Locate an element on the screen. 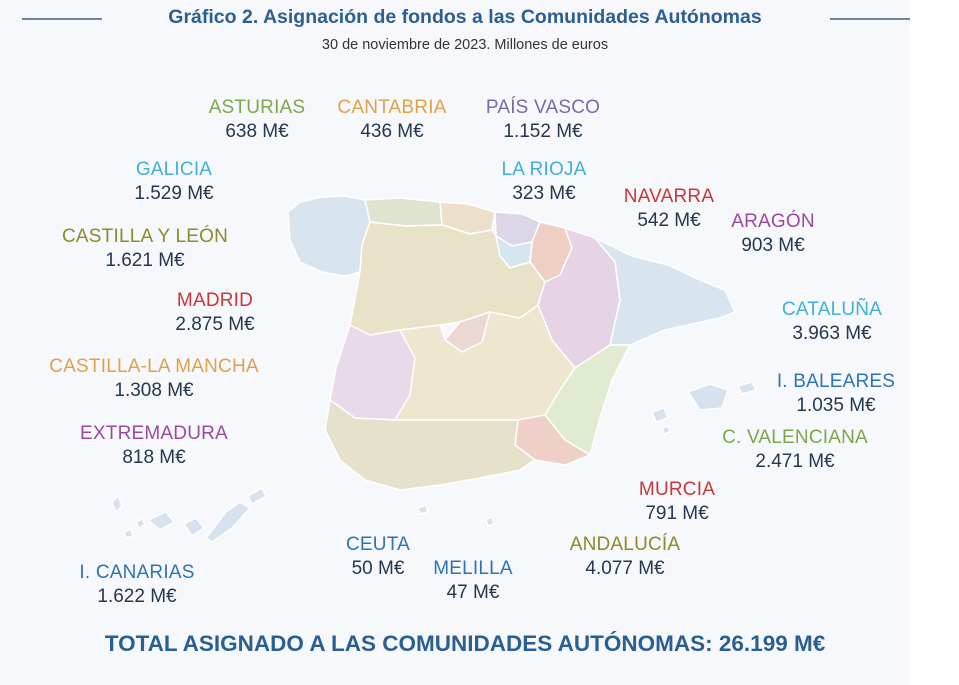 The height and width of the screenshot is (685, 959). region-name: MURCIA is located at coordinates (677, 489).